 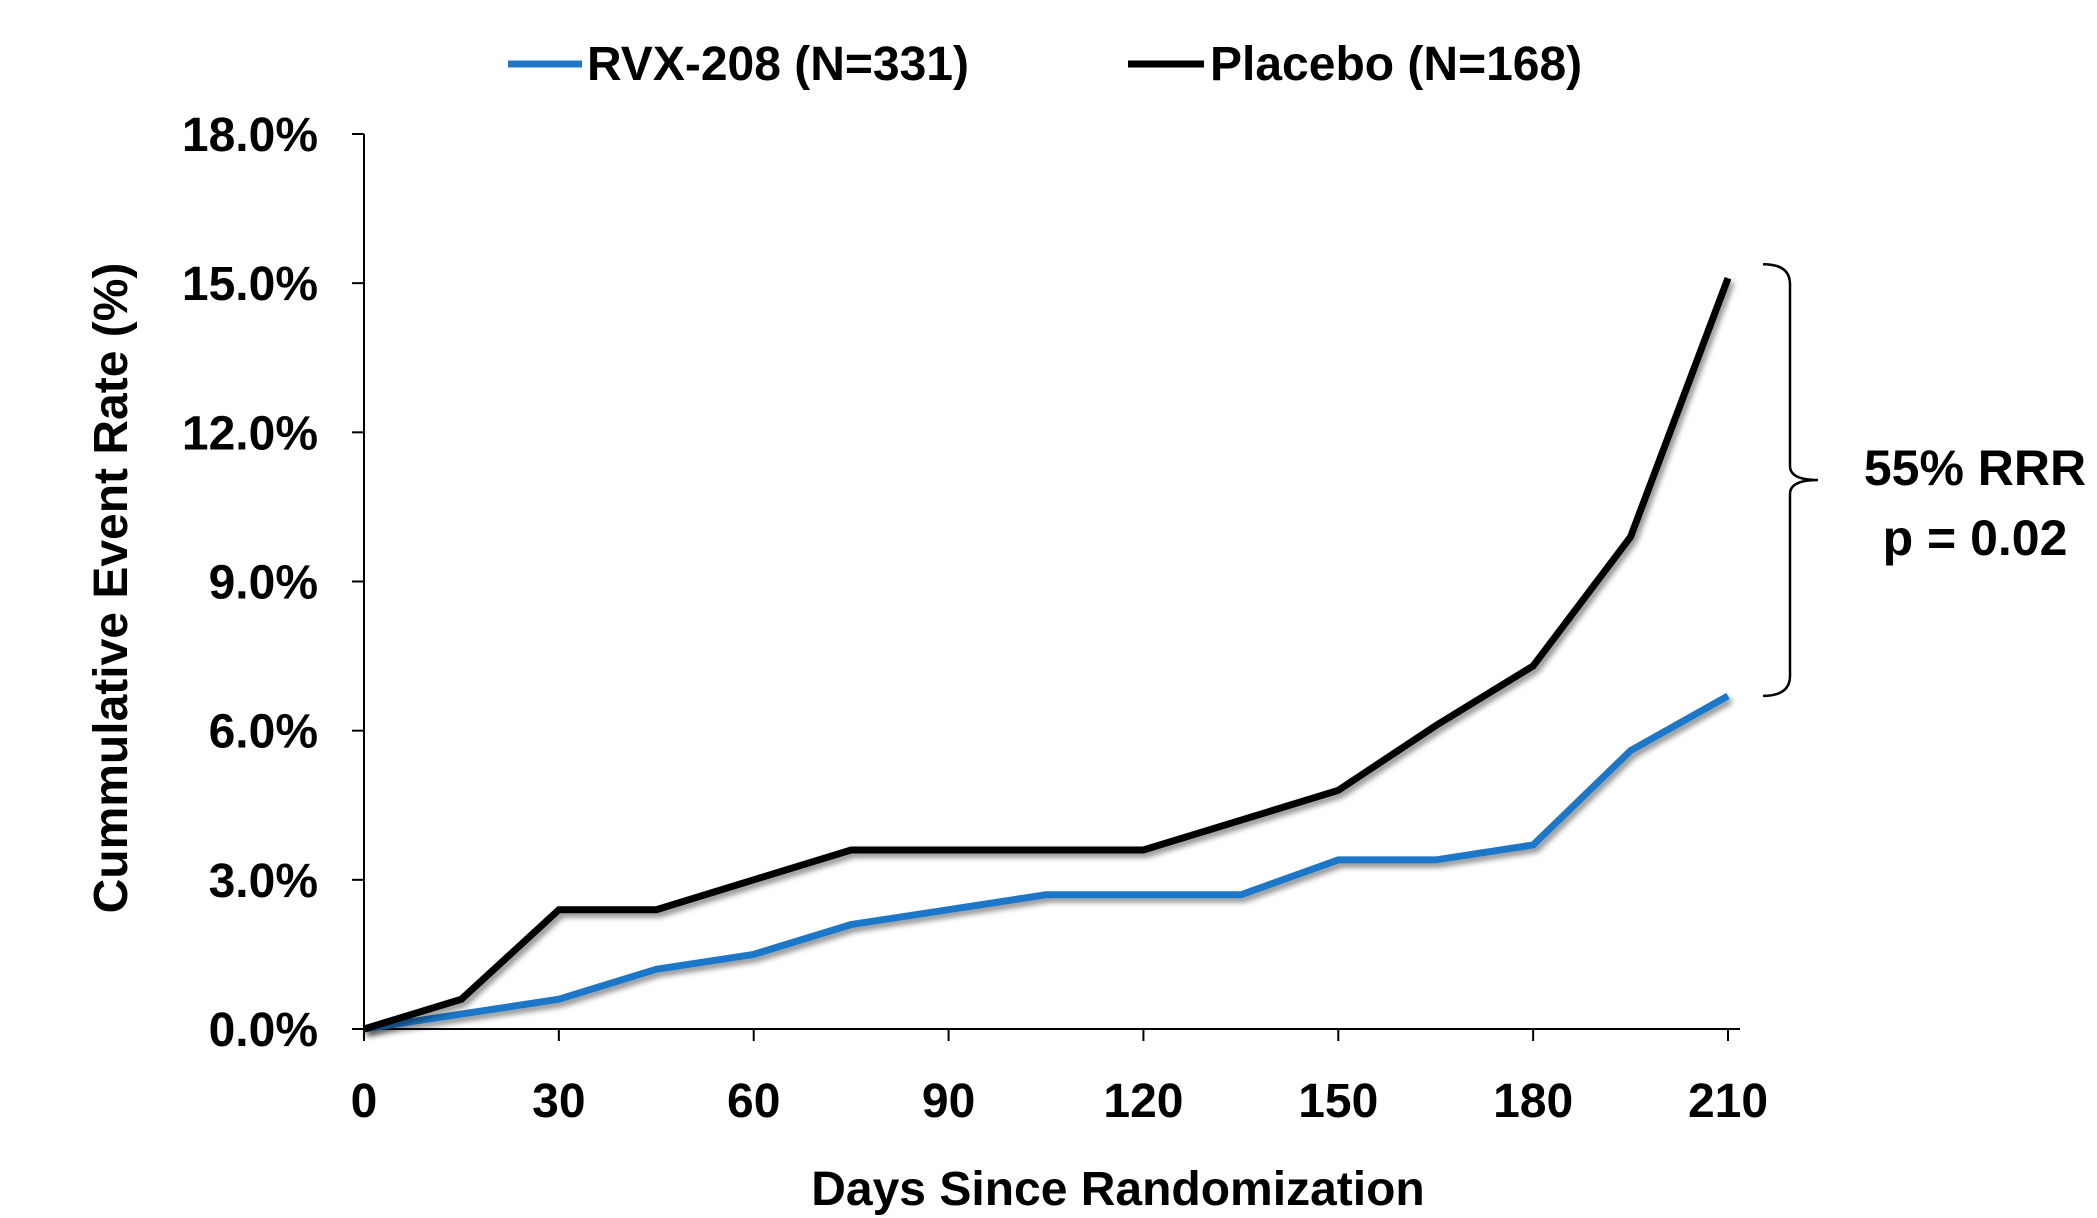 I want to click on y-tick-label: 15.0%, so click(x=250, y=284).